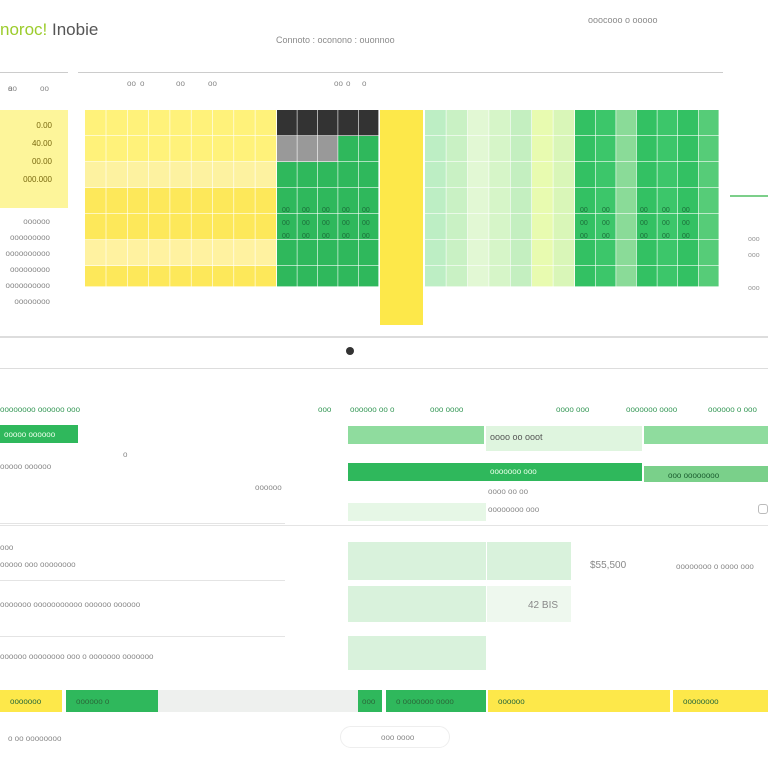 Image resolution: width=768 pixels, height=768 pixels. I want to click on footer-button: oooooo o, so click(112, 701).